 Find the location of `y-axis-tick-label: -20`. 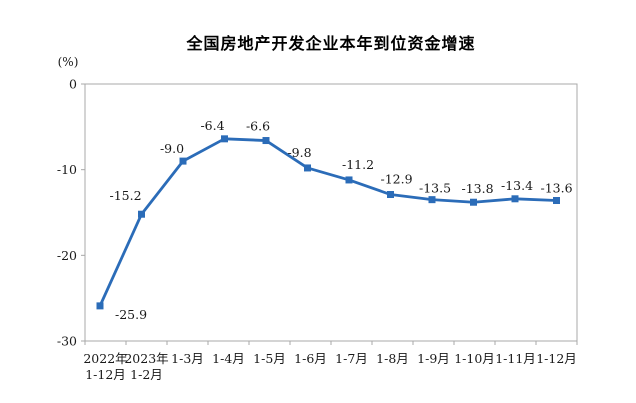

y-axis-tick-label: -20 is located at coordinates (67, 255).